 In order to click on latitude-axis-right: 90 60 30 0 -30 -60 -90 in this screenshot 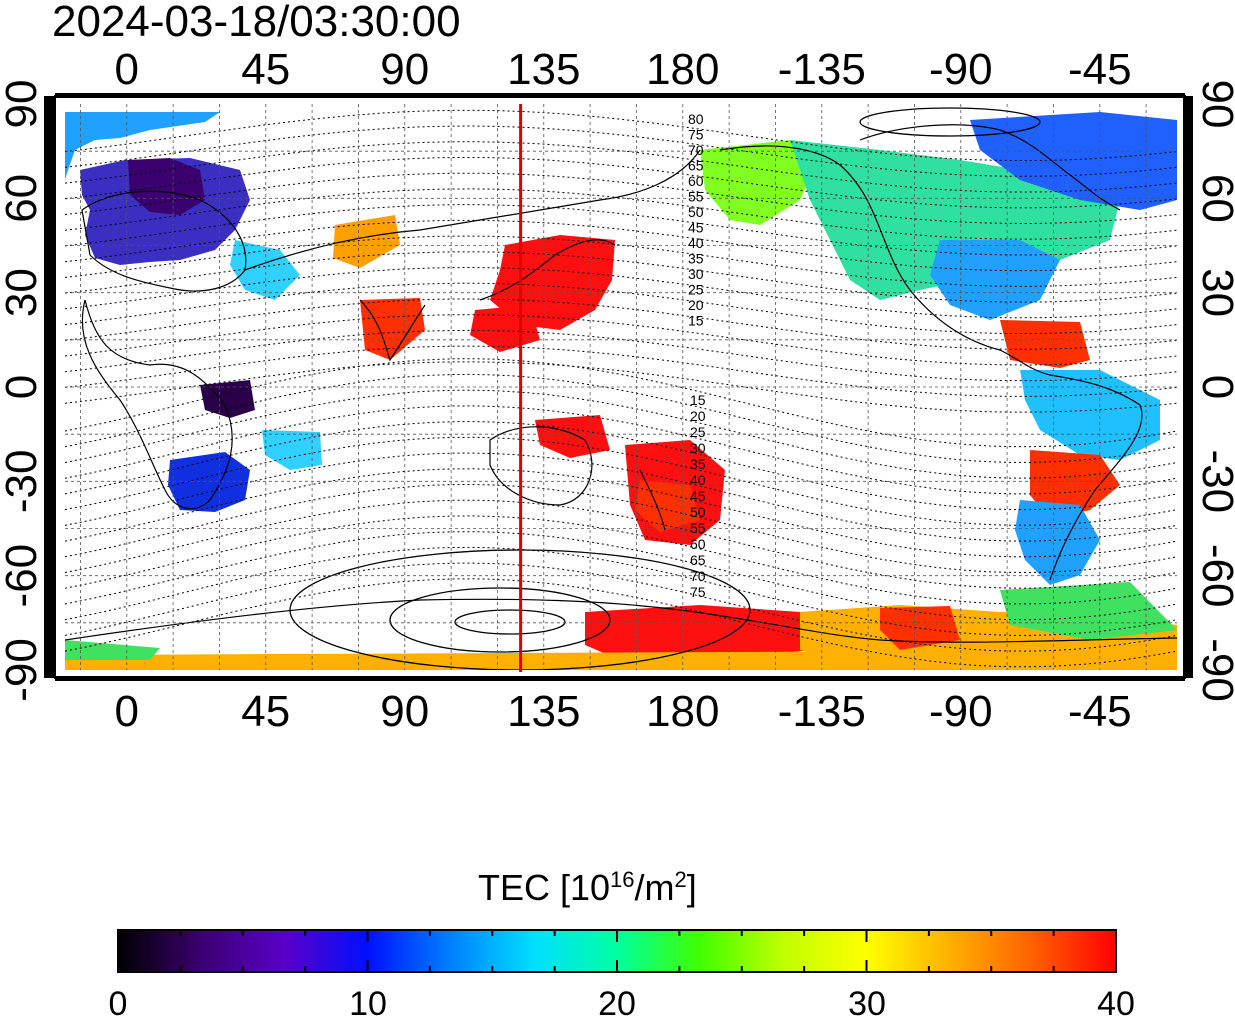, I will do `click(1214, 391)`.